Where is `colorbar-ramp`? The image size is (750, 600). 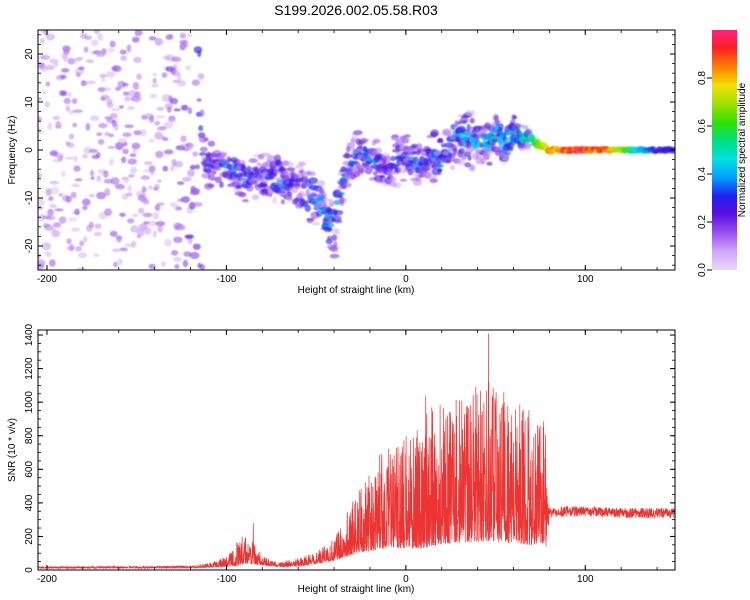
colorbar-ramp is located at coordinates (724, 150).